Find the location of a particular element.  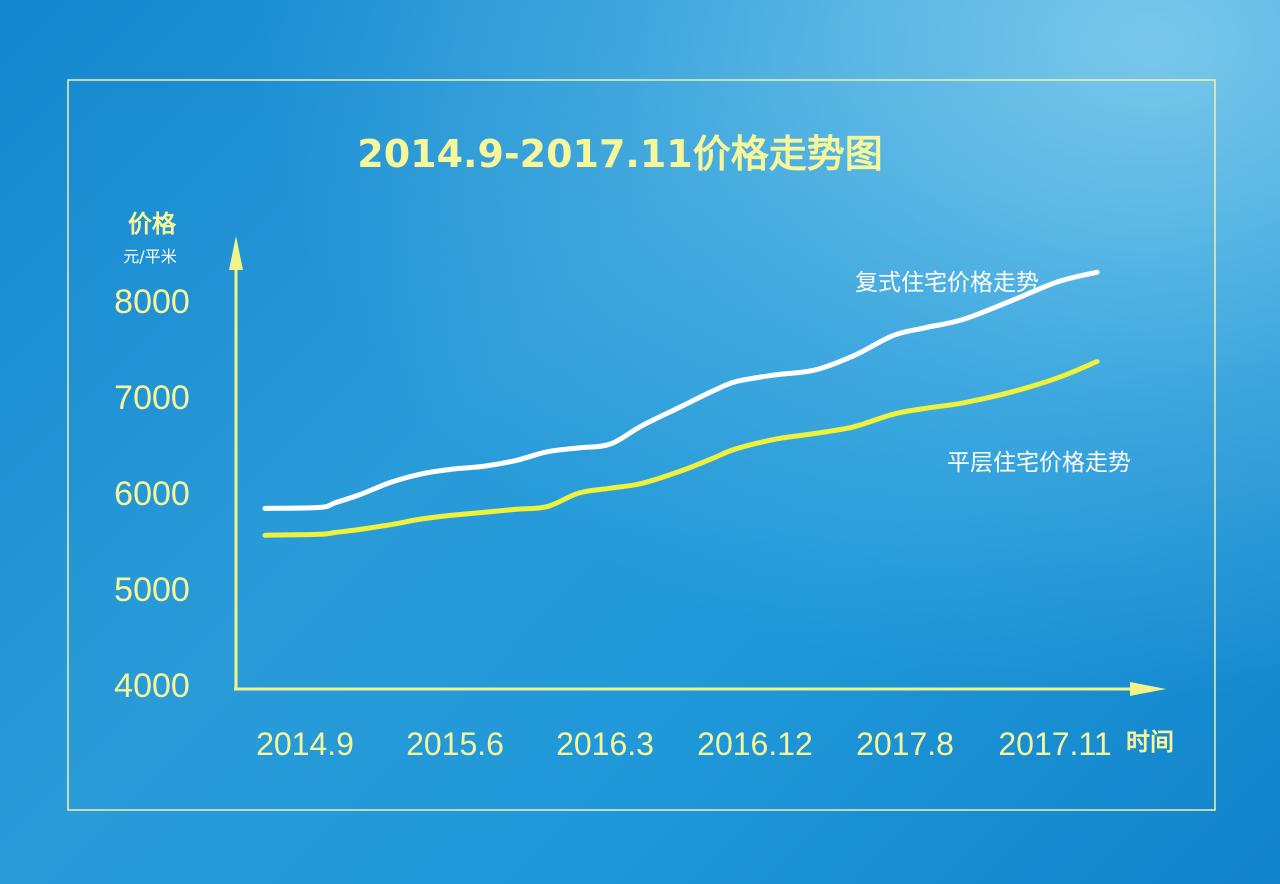

y-tick-label: 5000 is located at coordinates (152, 590).